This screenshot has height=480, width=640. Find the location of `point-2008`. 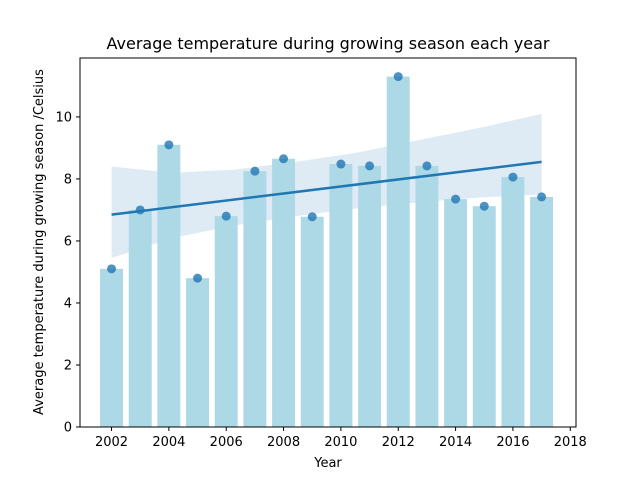

point-2008 is located at coordinates (284, 159).